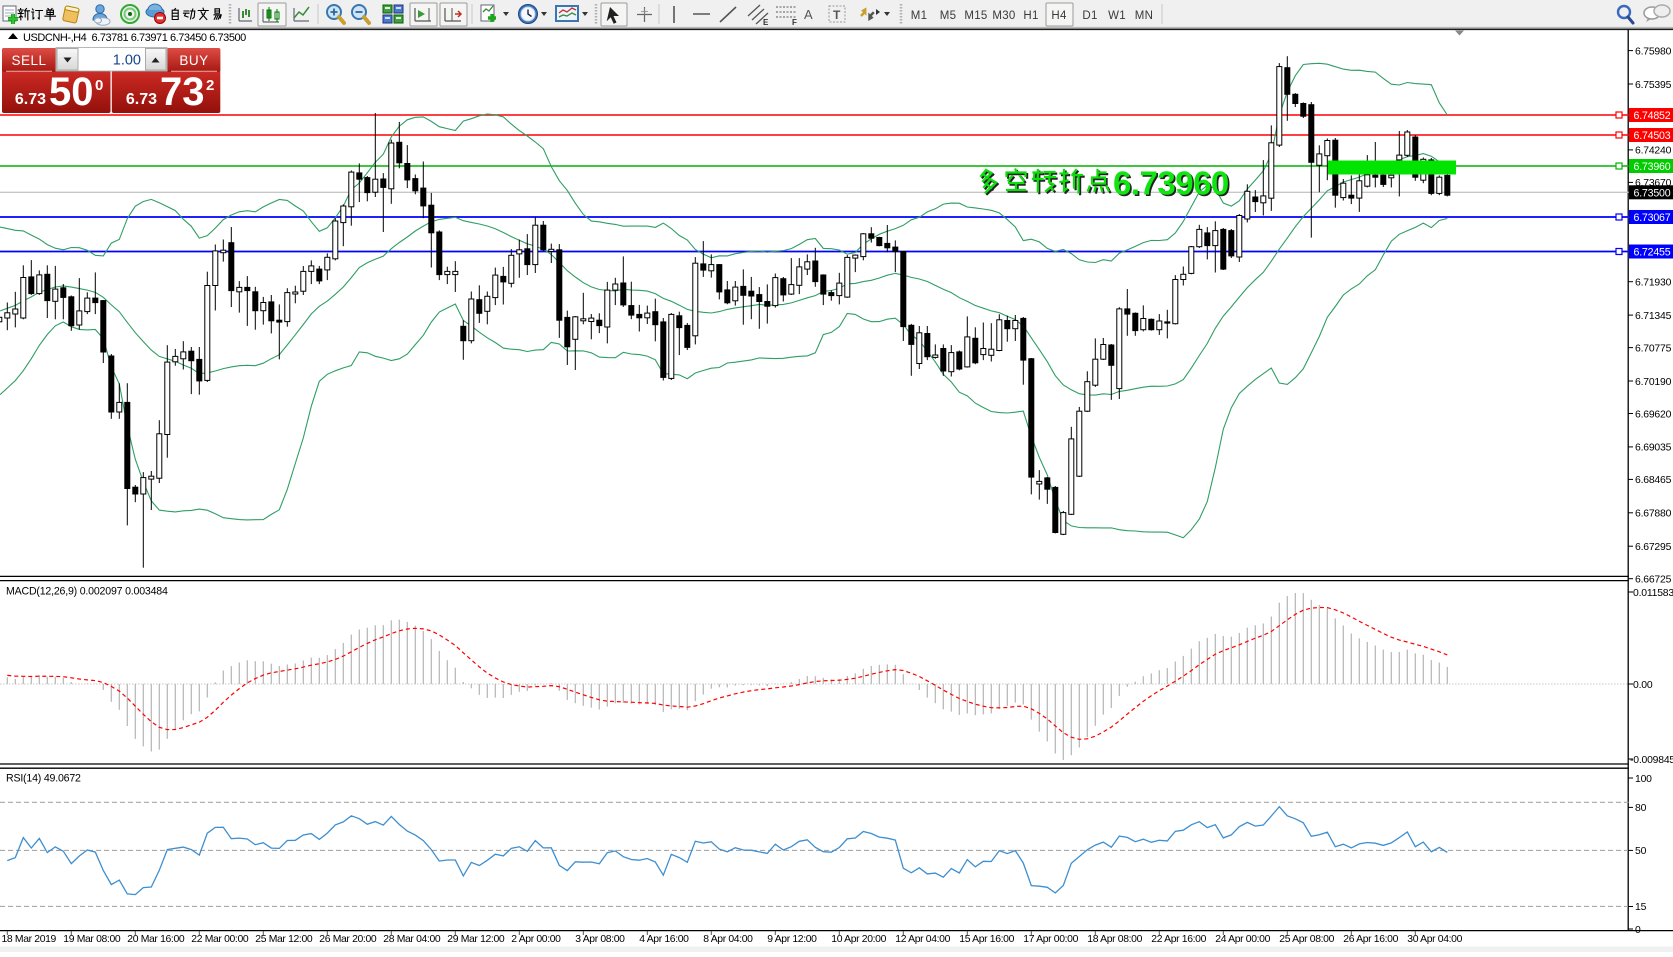 The width and height of the screenshot is (1673, 957). Describe the element at coordinates (1641, 907) in the screenshot. I see `svg-text: 15` at that location.